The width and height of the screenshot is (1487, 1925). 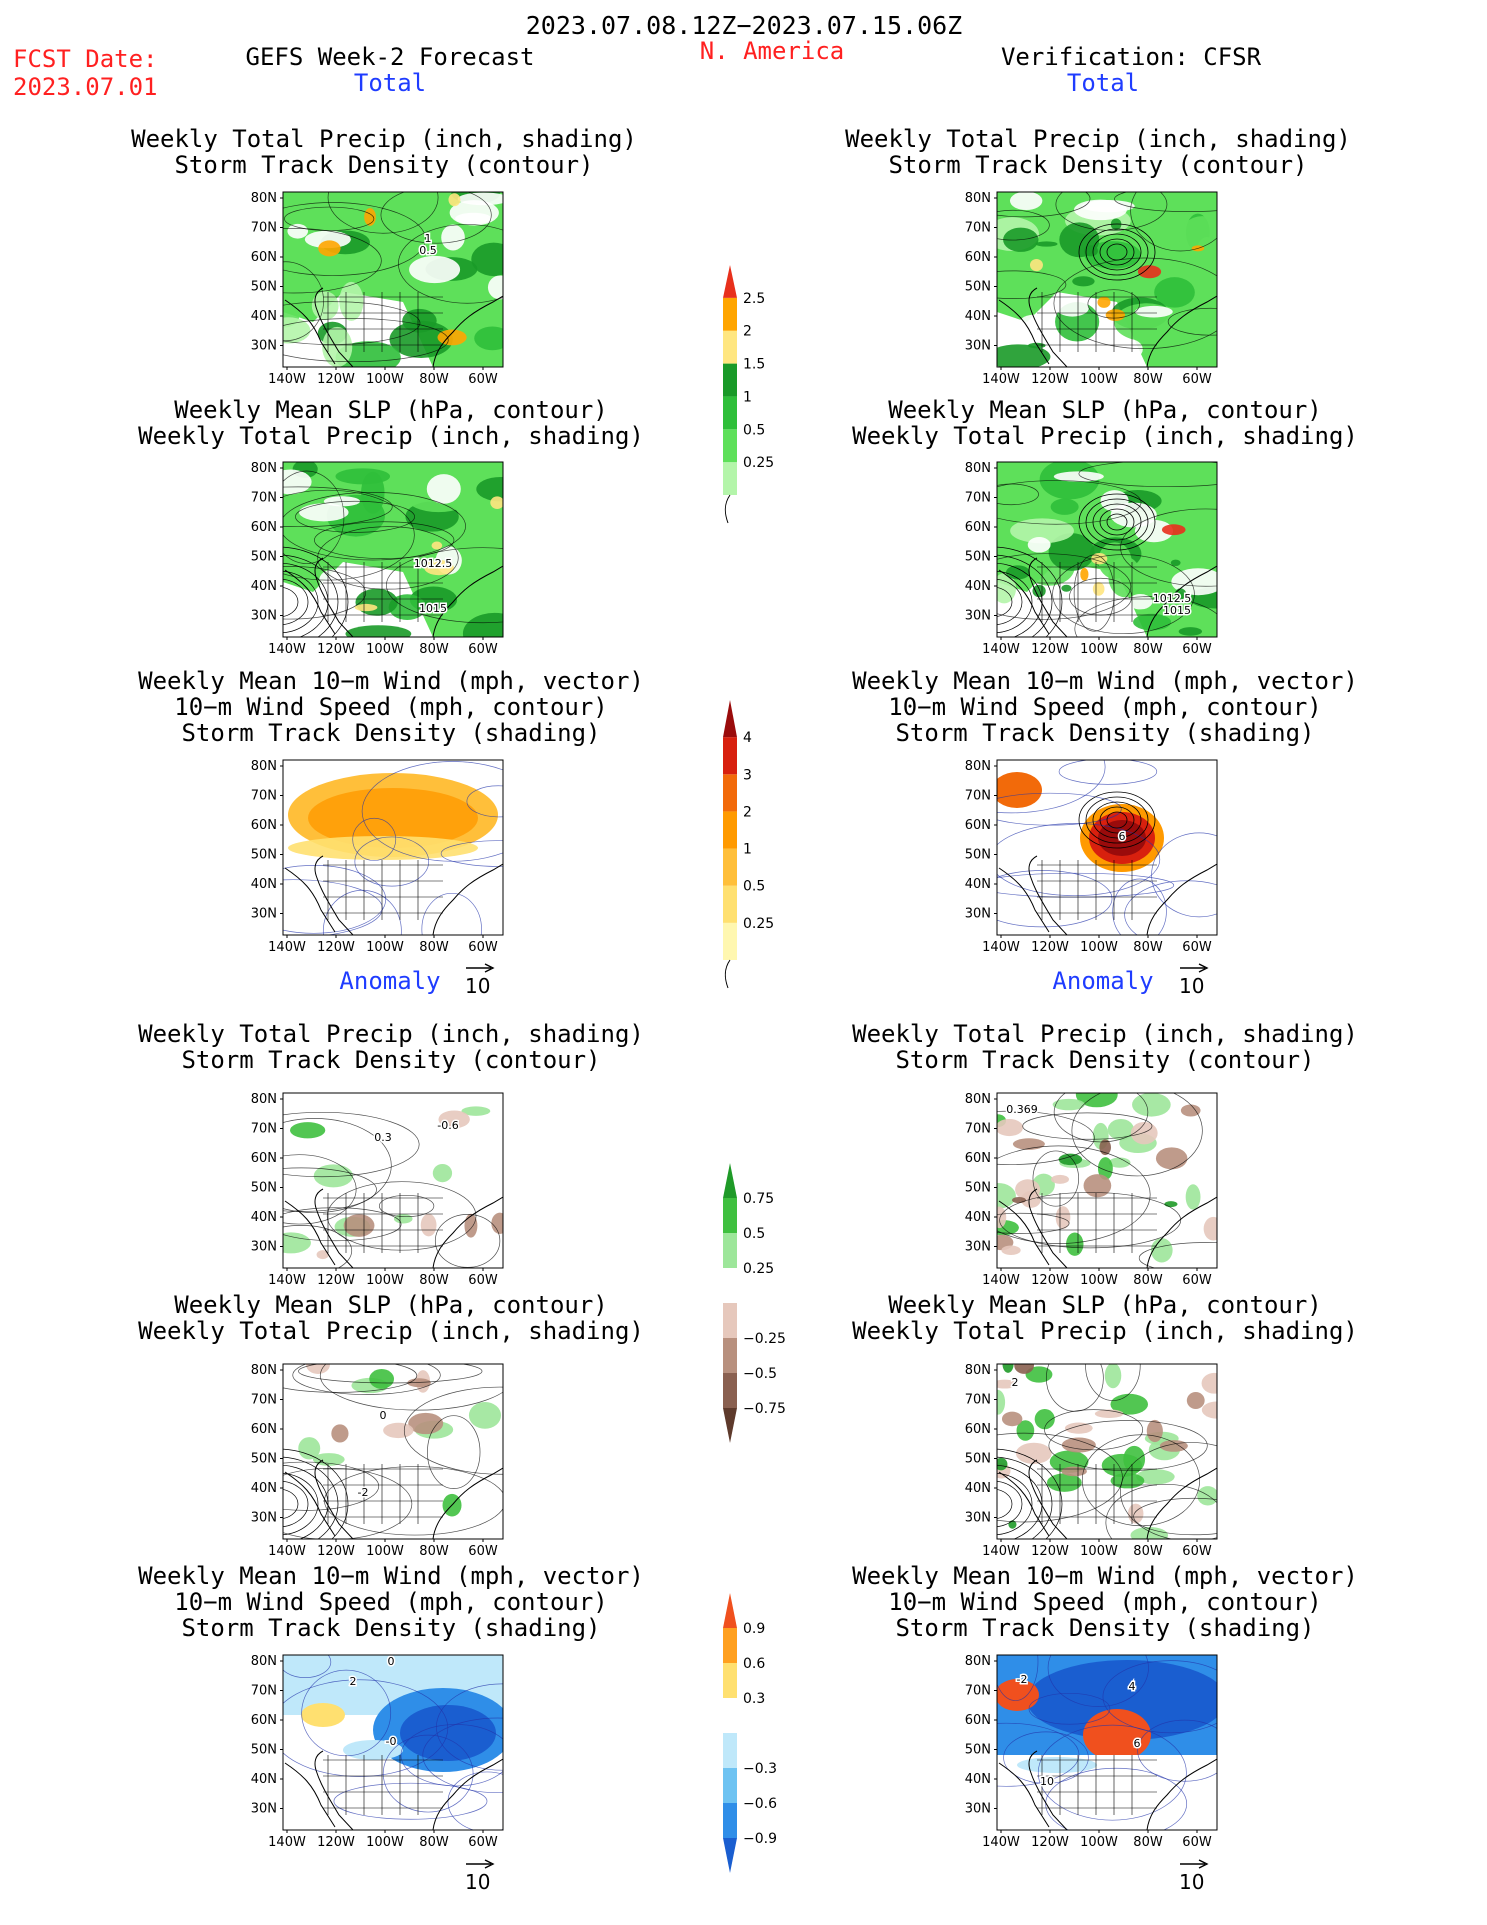 I want to click on colorbar-label: 0.9, so click(x=754, y=1629).